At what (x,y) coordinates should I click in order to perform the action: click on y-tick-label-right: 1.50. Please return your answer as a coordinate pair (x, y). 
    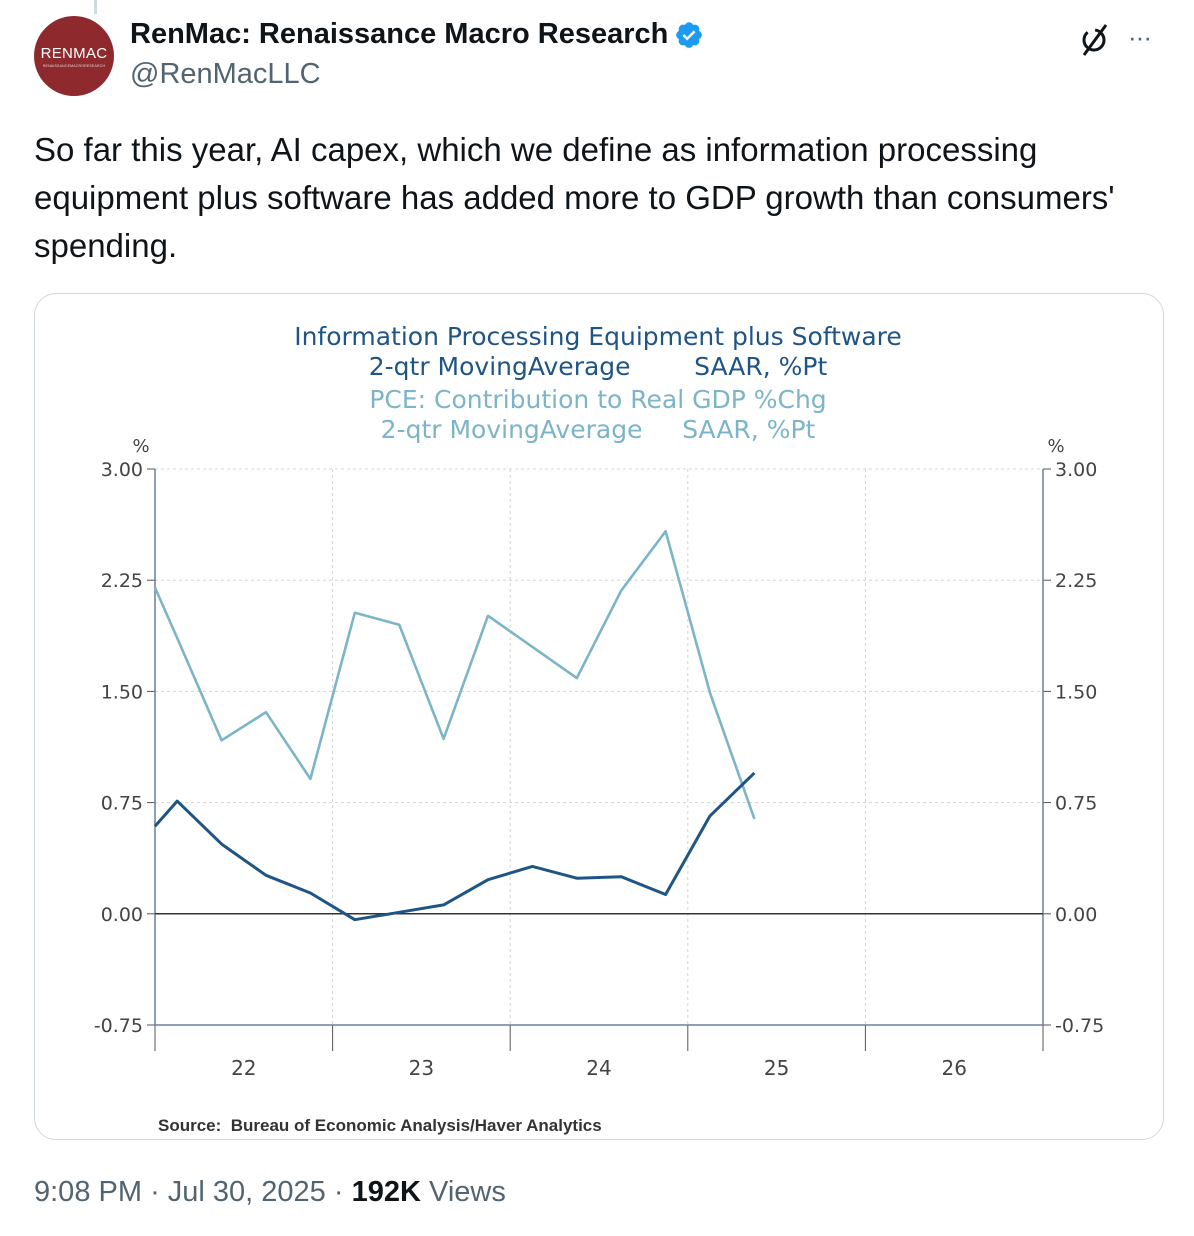
    Looking at the image, I should click on (1076, 692).